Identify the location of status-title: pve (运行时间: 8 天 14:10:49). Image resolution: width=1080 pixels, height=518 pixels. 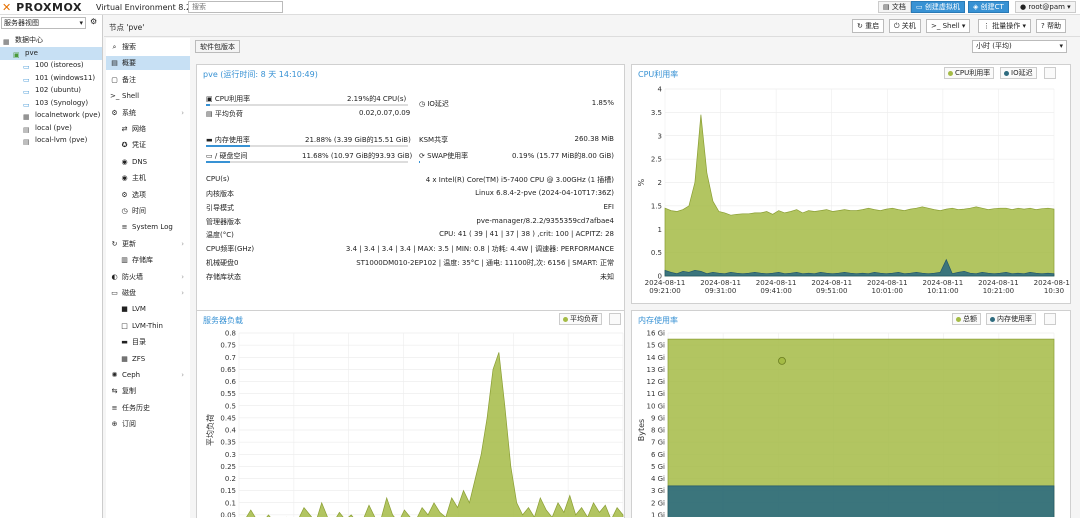
(260, 74).